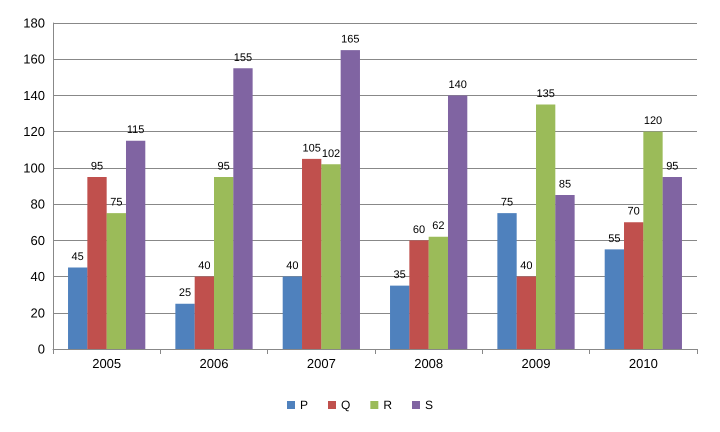 Image resolution: width=720 pixels, height=432 pixels. I want to click on data-label: 45, so click(78, 257).